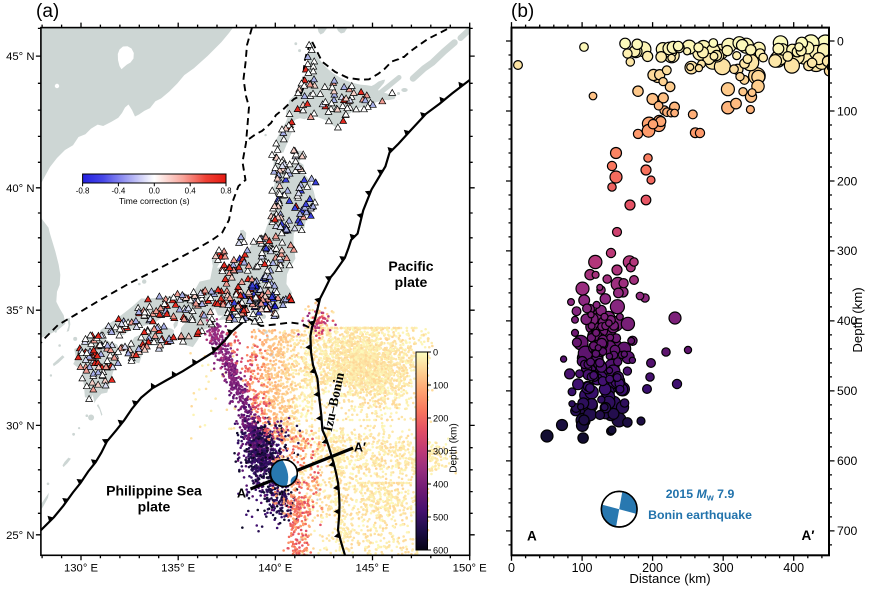 The image size is (877, 598). I want to click on svg-text: 0.4, so click(191, 191).